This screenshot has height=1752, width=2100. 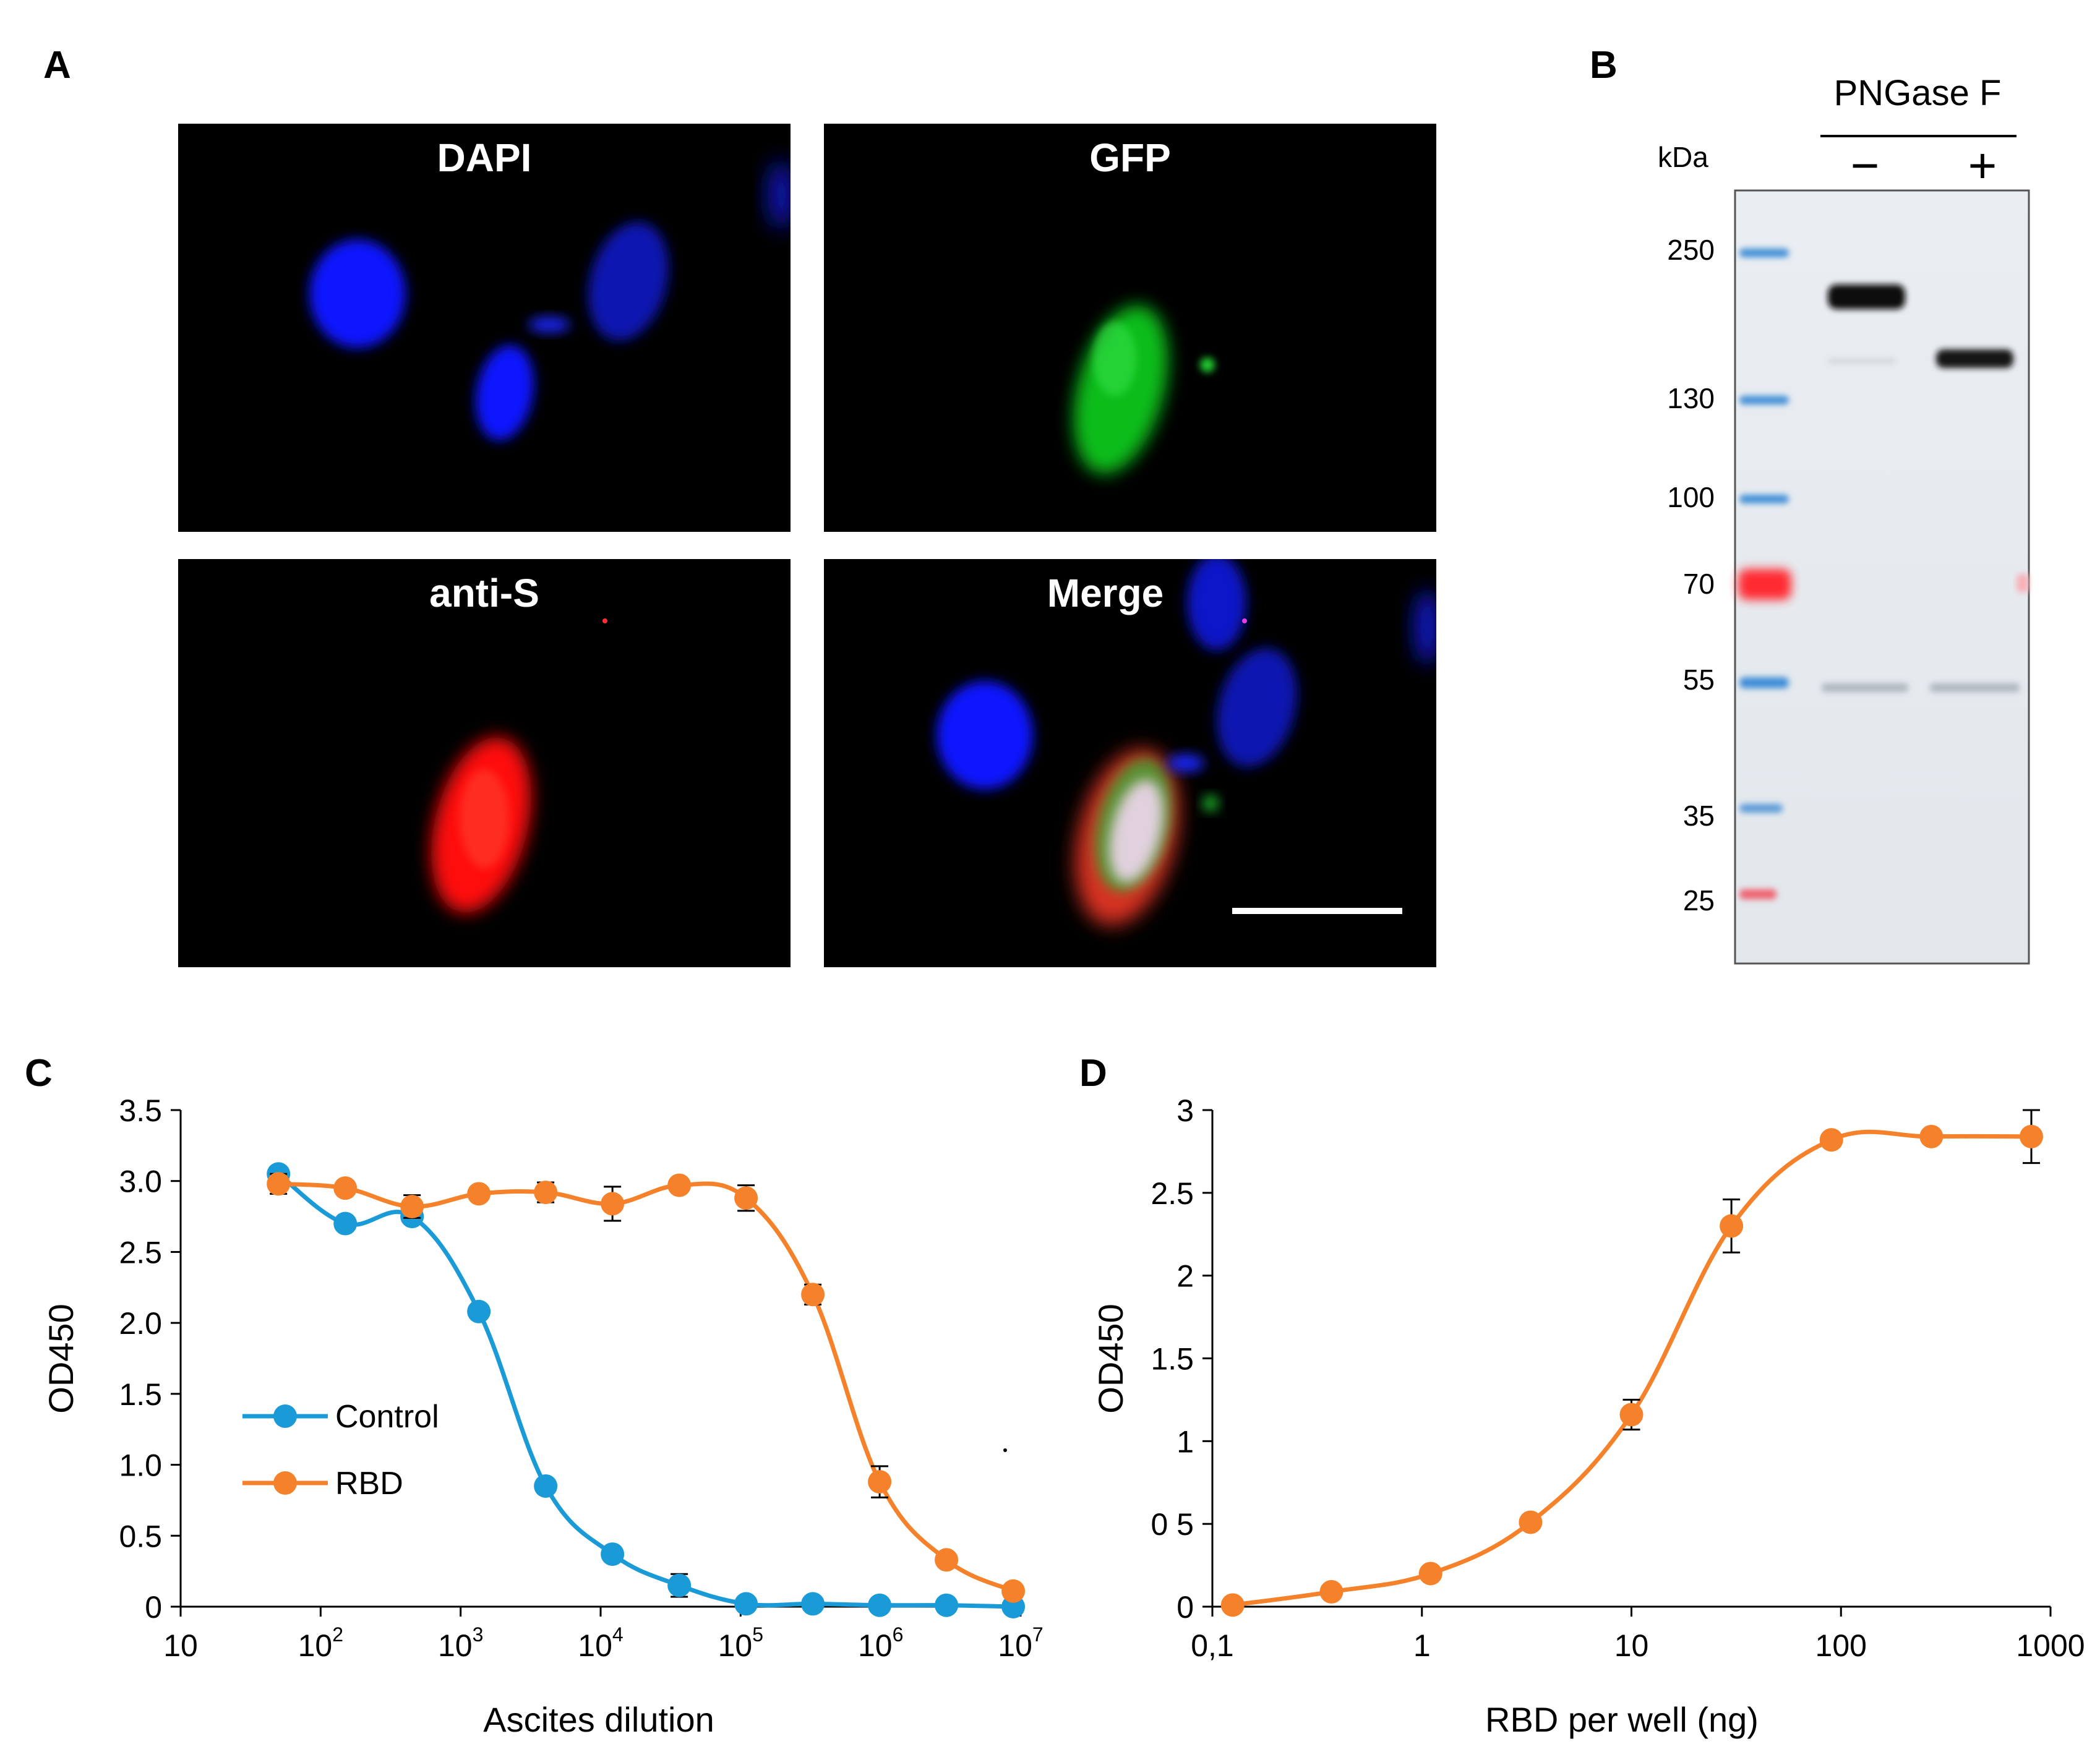 What do you see at coordinates (1691, 398) in the screenshot?
I see `marker-130: 130` at bounding box center [1691, 398].